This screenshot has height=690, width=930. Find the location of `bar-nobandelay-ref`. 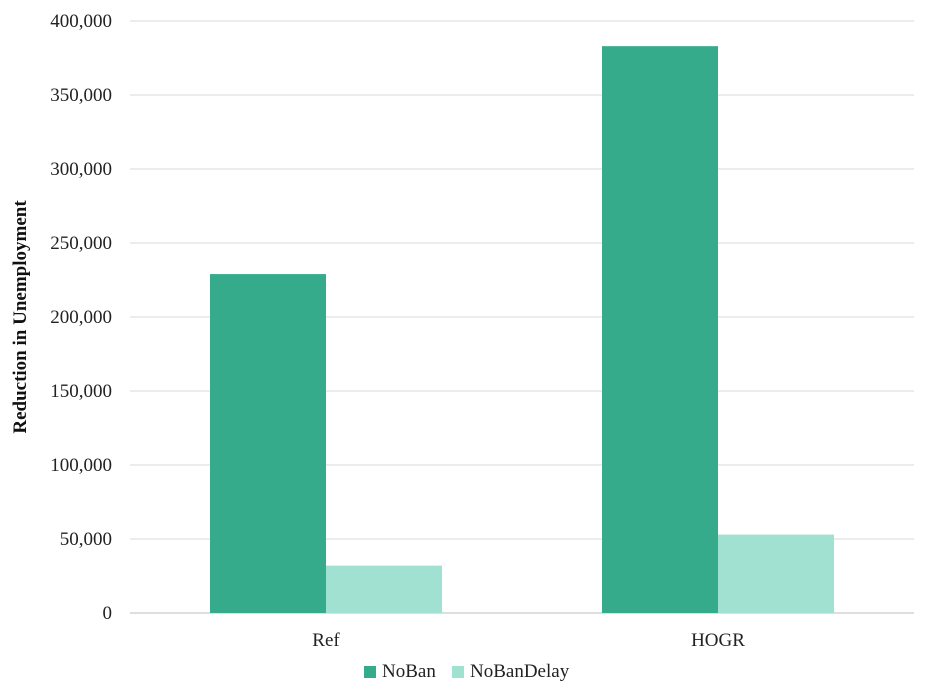

bar-nobandelay-ref is located at coordinates (384, 589).